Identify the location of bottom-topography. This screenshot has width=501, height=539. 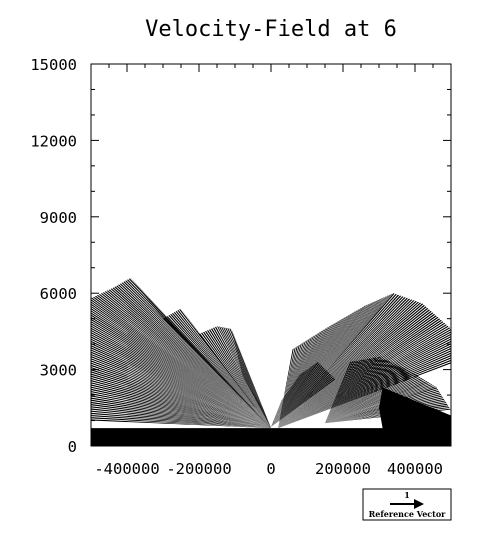
(271, 416).